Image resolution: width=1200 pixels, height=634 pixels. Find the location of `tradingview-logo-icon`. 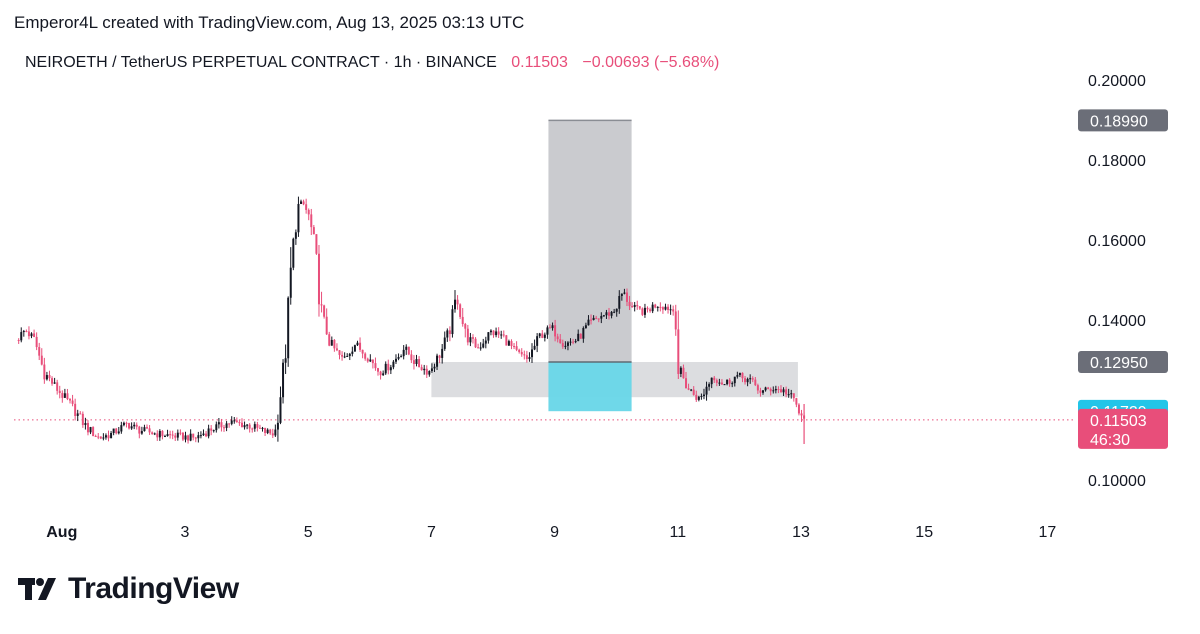

tradingview-logo-icon is located at coordinates (37, 589).